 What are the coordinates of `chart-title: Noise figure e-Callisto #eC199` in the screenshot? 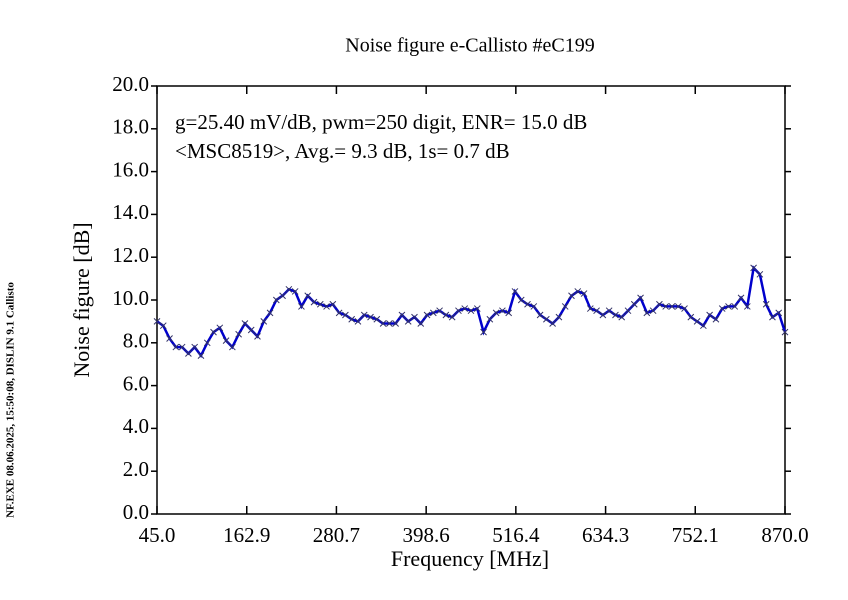 It's located at (469, 46).